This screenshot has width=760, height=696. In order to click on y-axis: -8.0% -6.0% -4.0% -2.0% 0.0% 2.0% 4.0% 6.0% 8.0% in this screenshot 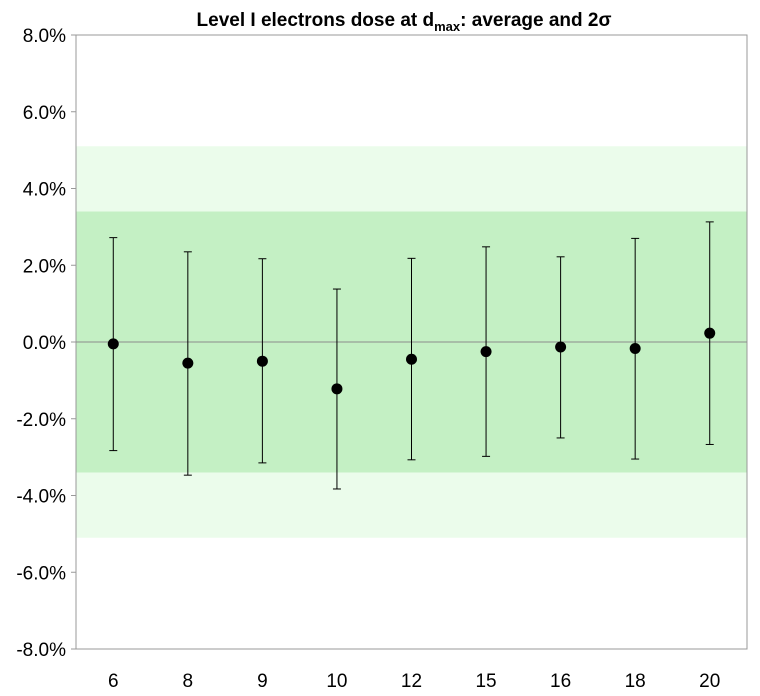, I will do `click(46, 343)`.